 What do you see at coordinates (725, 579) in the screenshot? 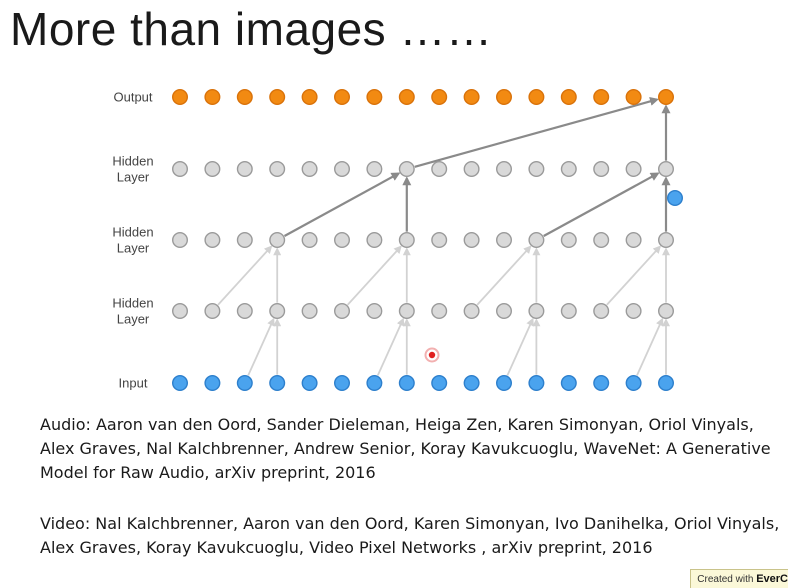
I see `watermark-prefix: Created with` at bounding box center [725, 579].